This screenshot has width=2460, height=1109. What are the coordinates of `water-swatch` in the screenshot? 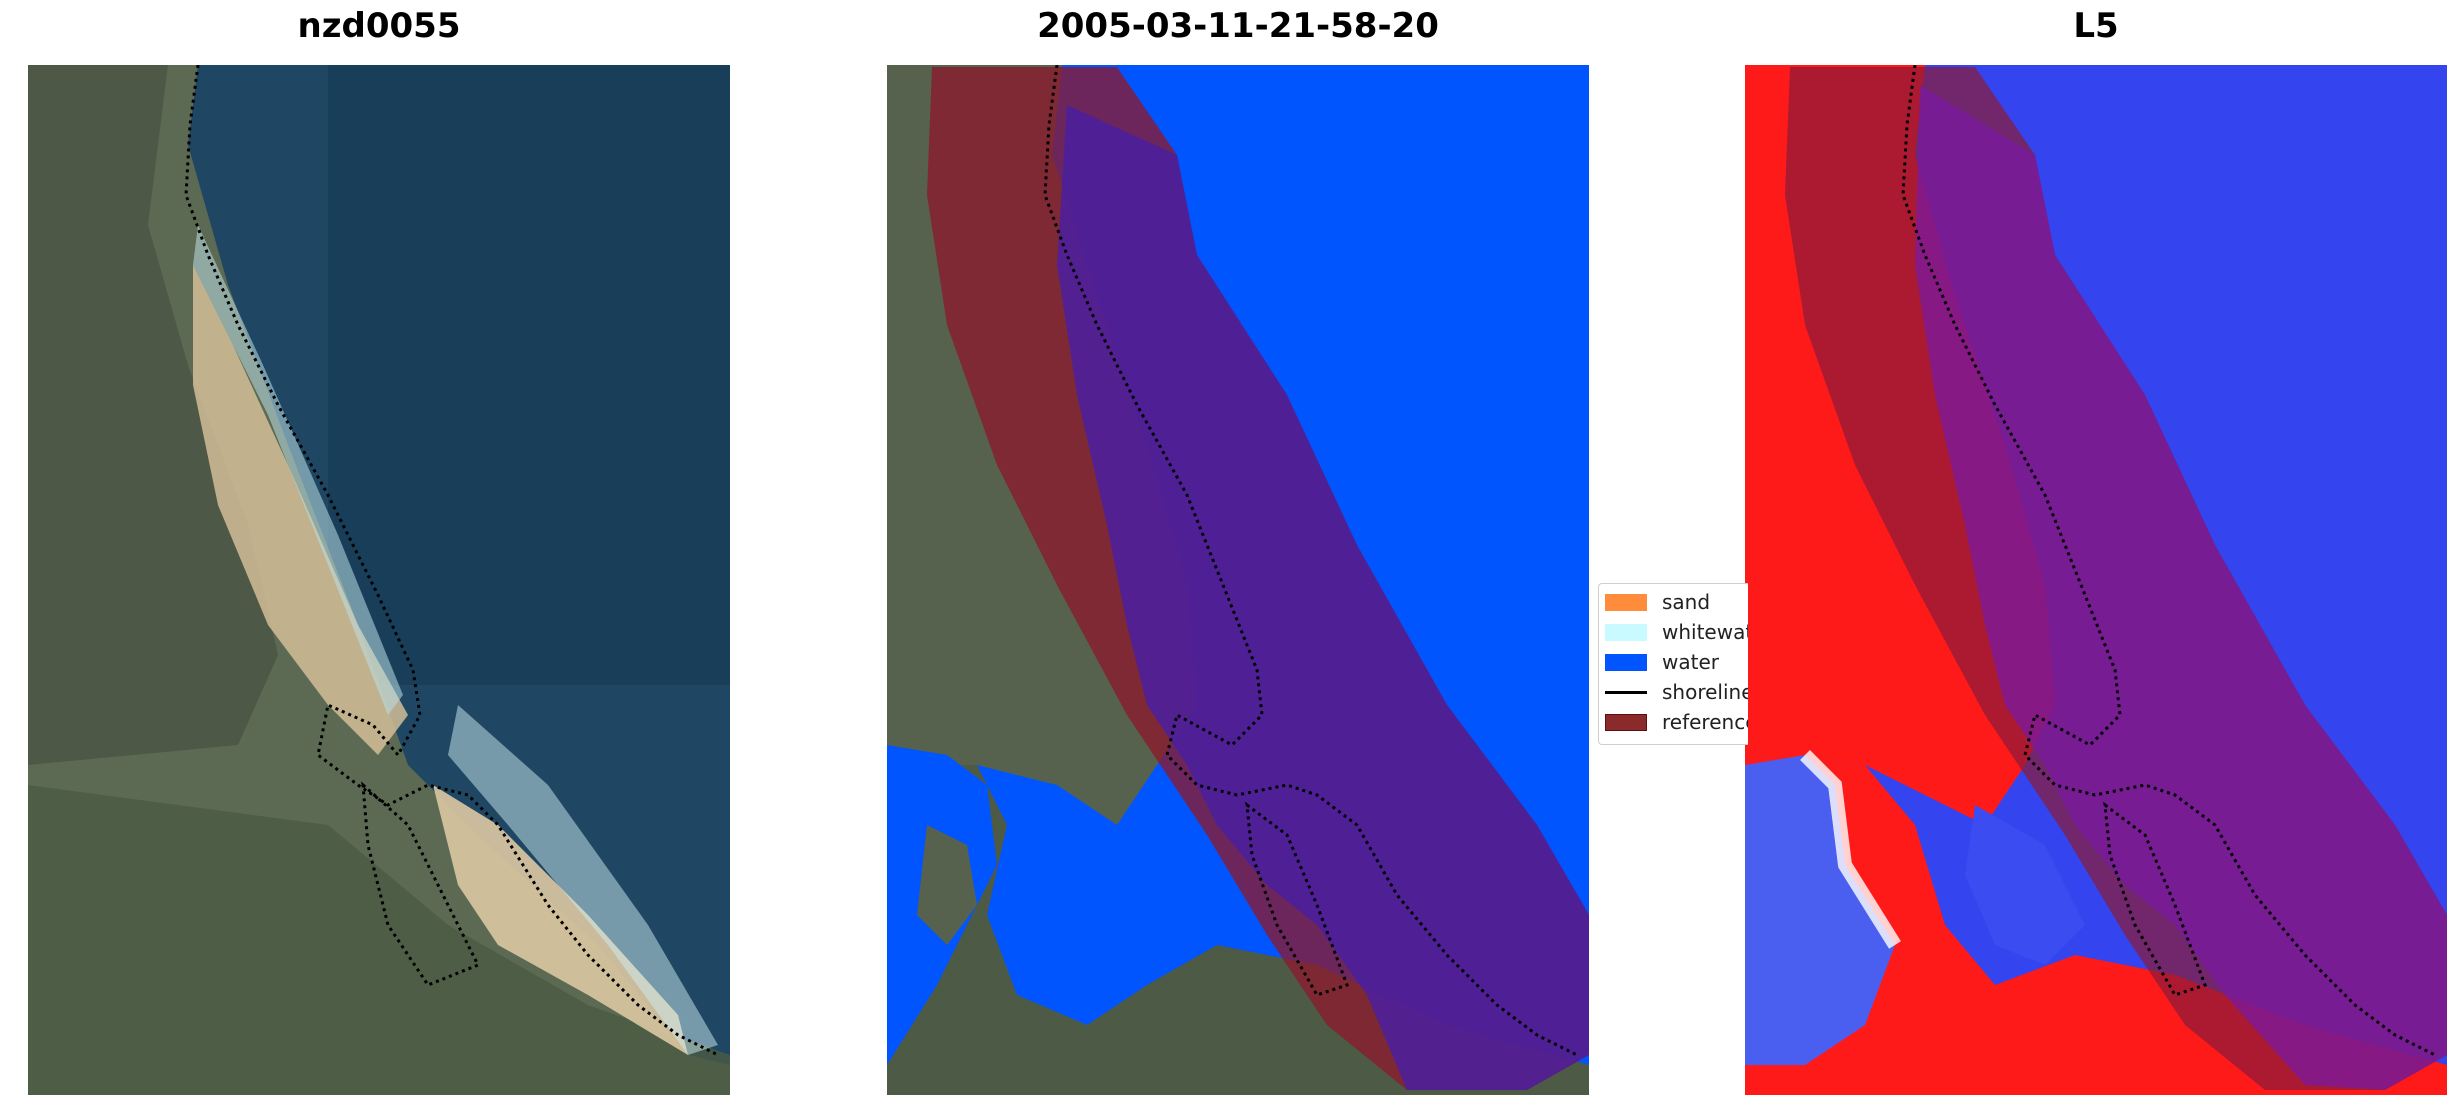 It's located at (1626, 662).